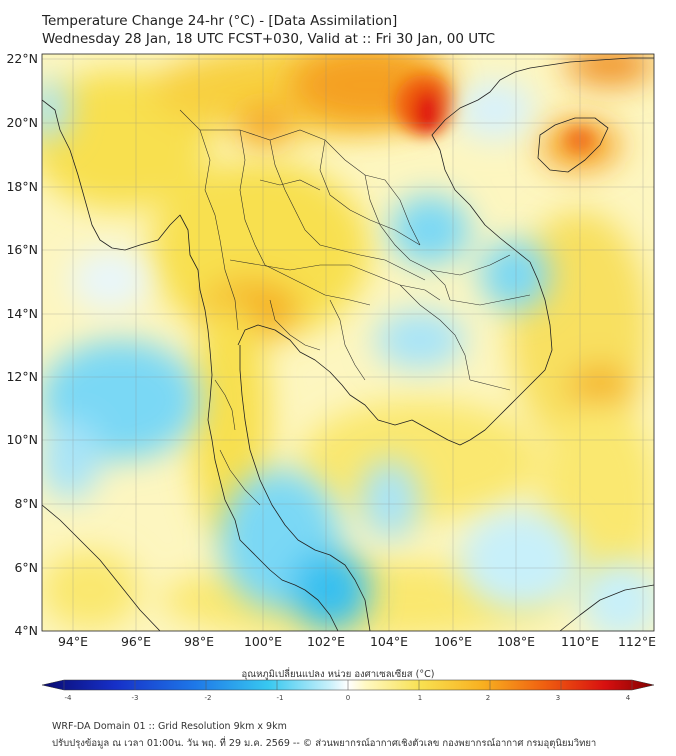 The image size is (676, 756). What do you see at coordinates (420, 698) in the screenshot?
I see `colorbar-tick-label: 1` at bounding box center [420, 698].